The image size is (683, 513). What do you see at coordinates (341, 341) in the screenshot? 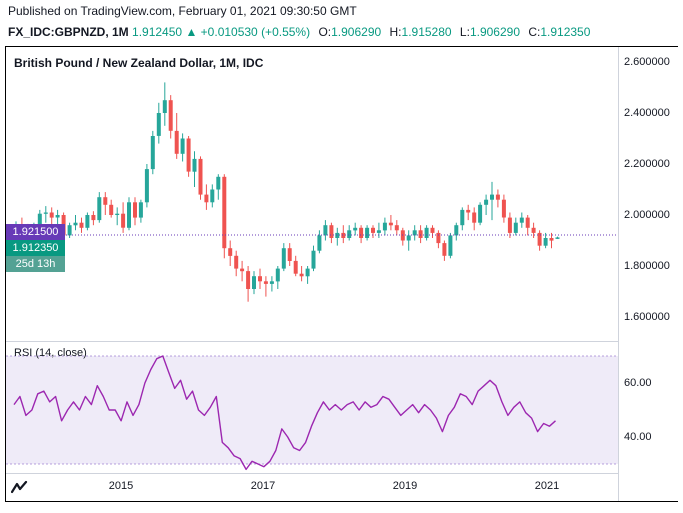
I see `pane-separator` at bounding box center [341, 341].